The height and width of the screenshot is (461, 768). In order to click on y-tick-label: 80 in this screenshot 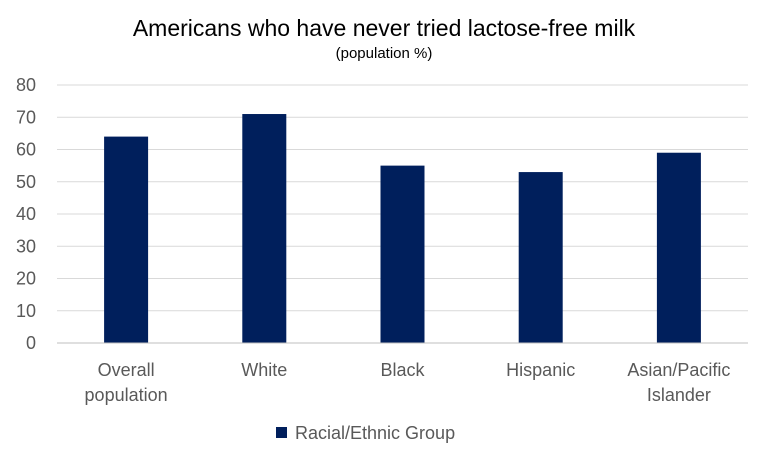, I will do `click(26, 85)`.